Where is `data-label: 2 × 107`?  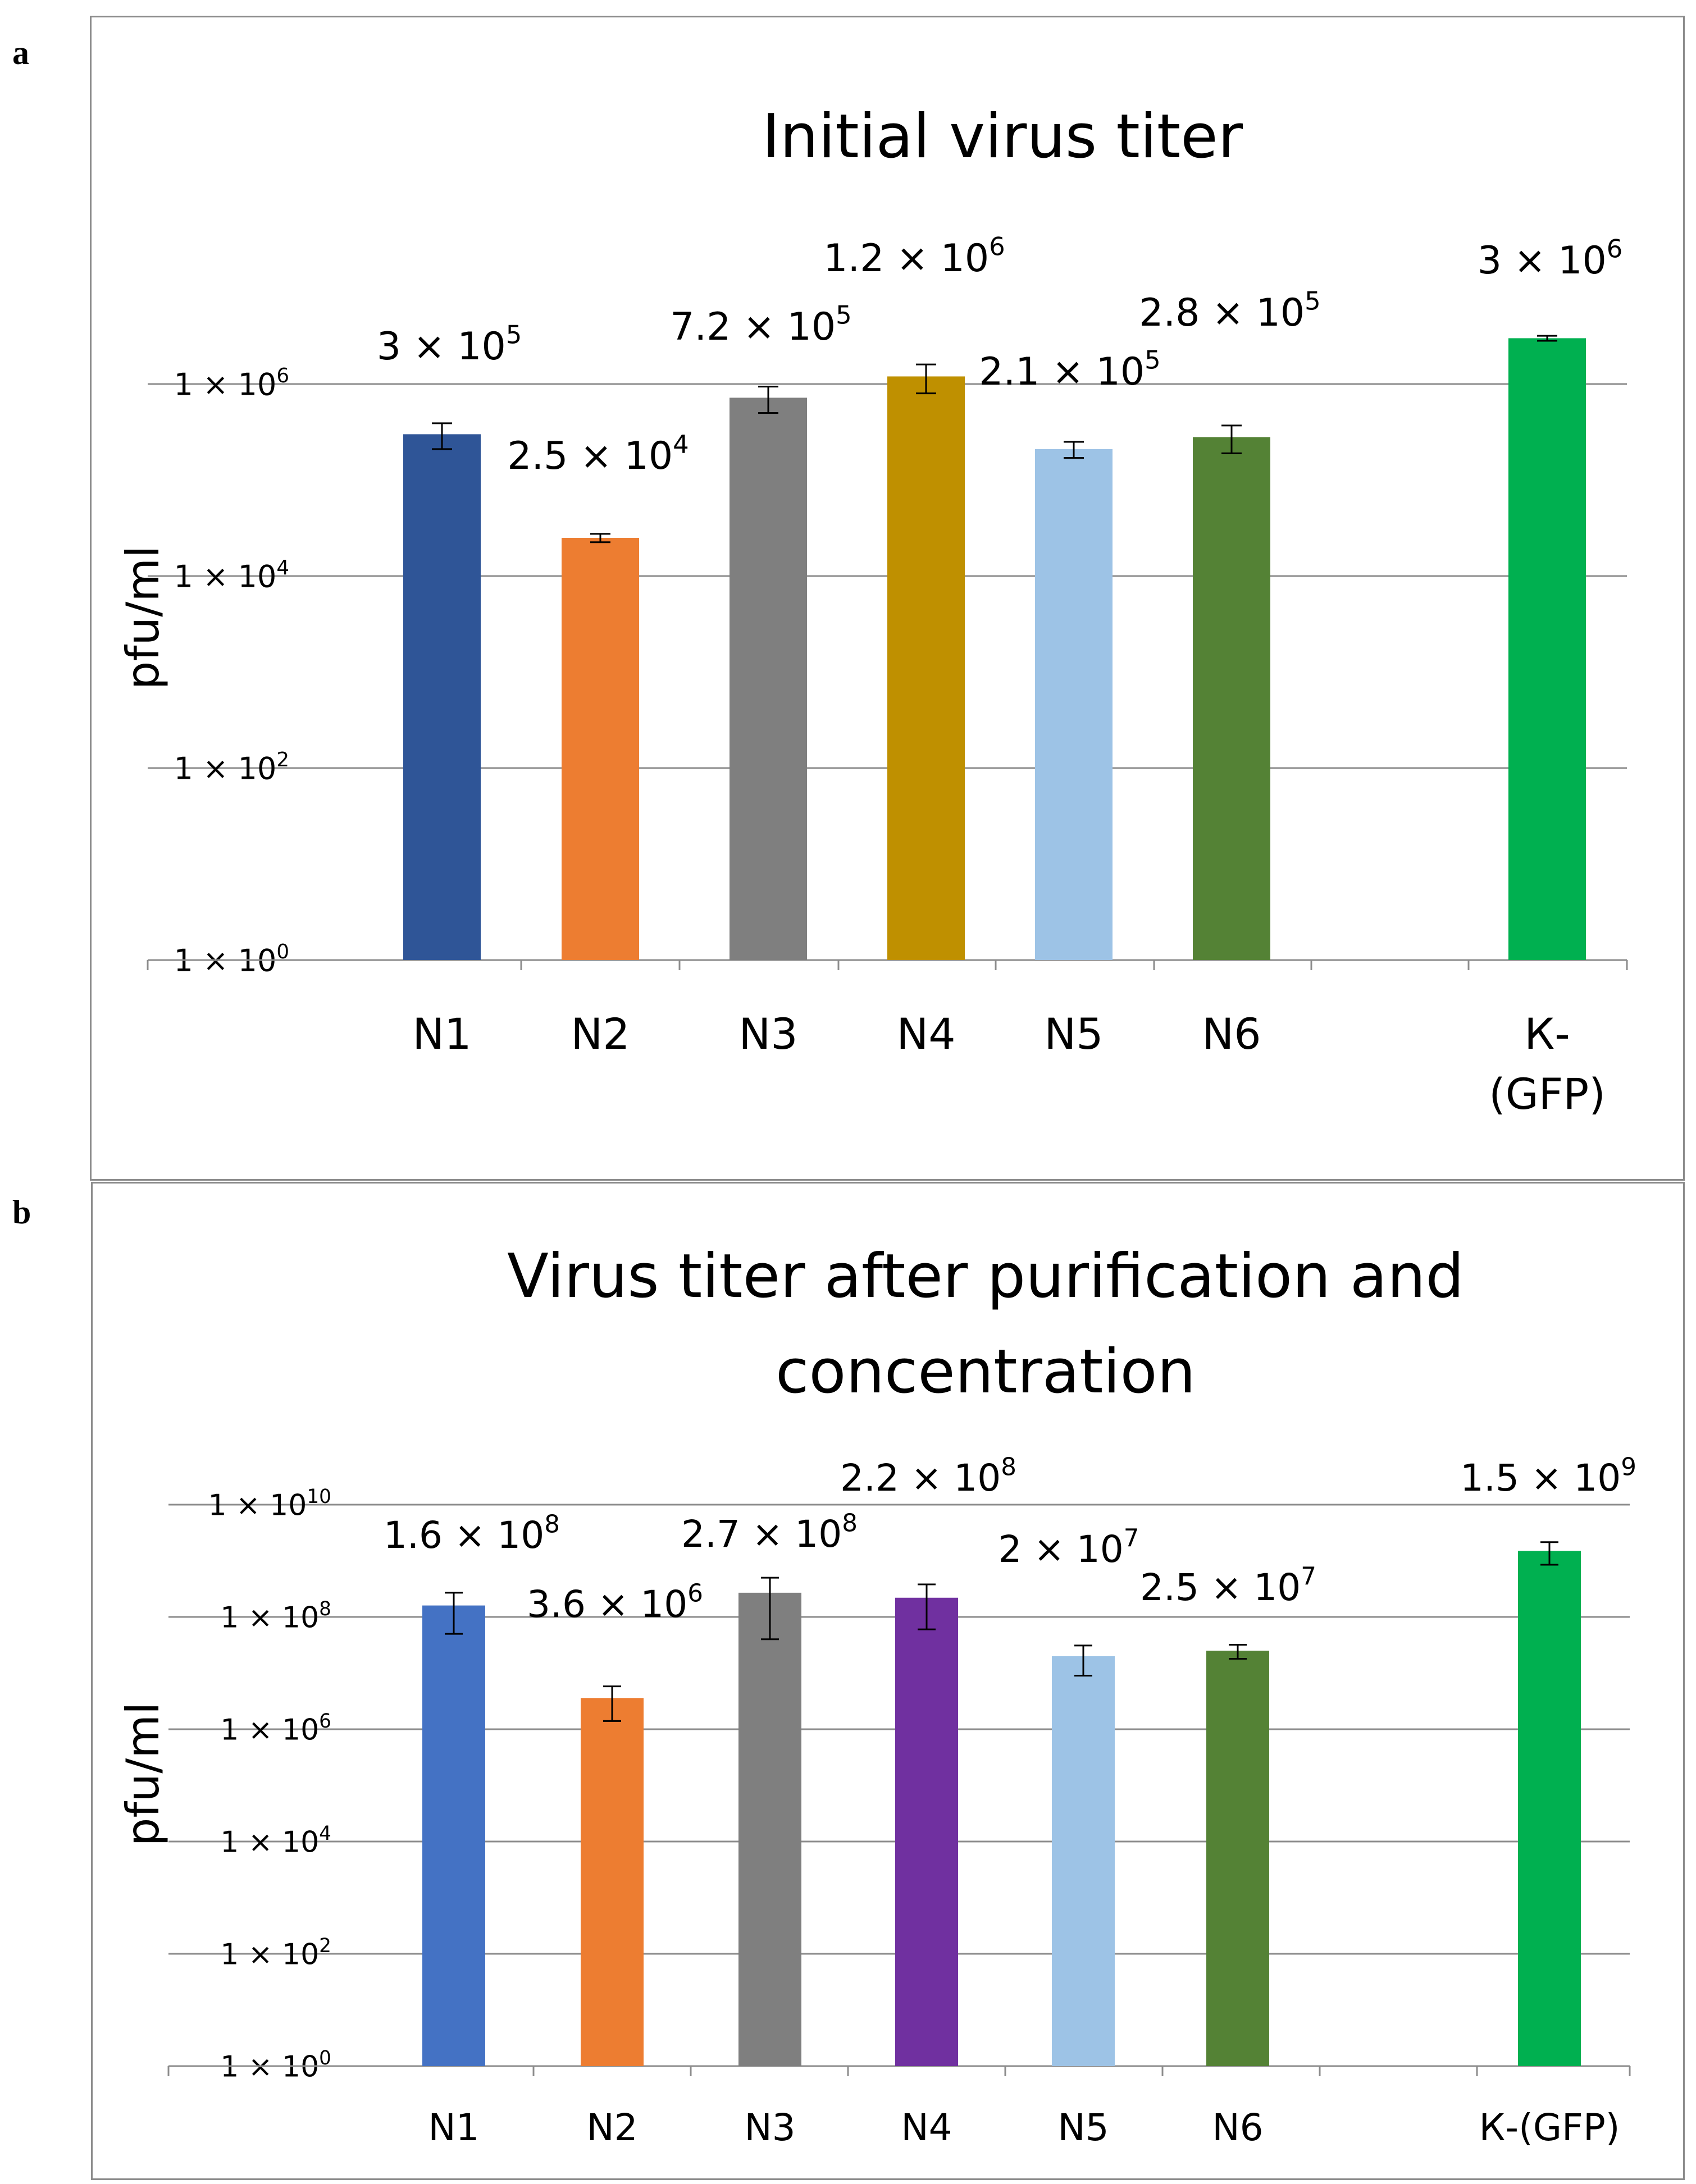 data-label: 2 × 107 is located at coordinates (1069, 1547).